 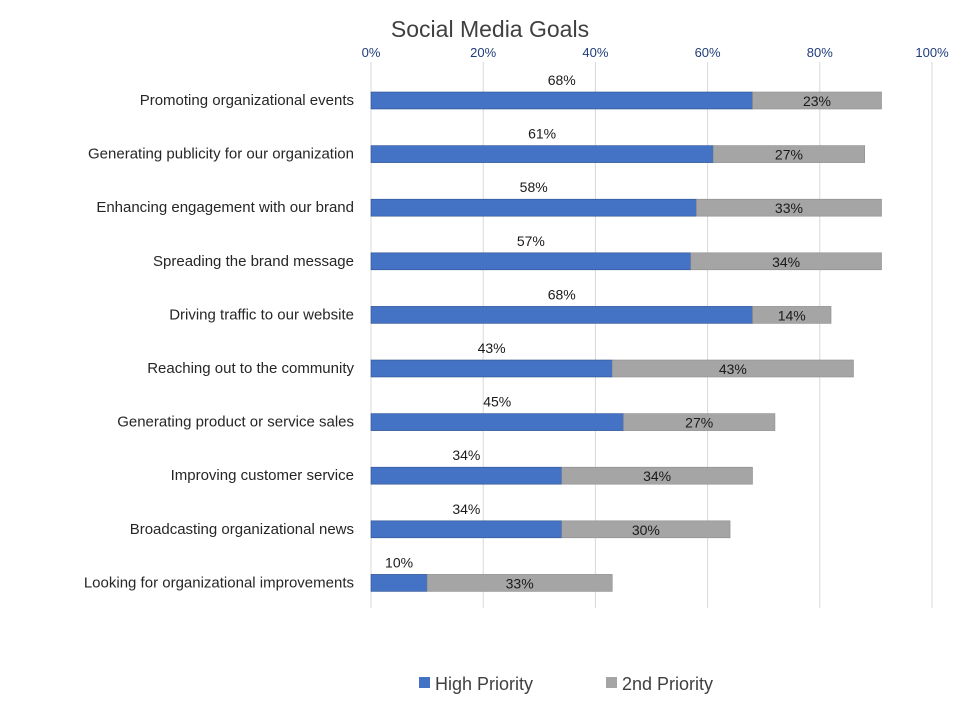 I want to click on legend-label-high-priority: High Priority, so click(x=484, y=684).